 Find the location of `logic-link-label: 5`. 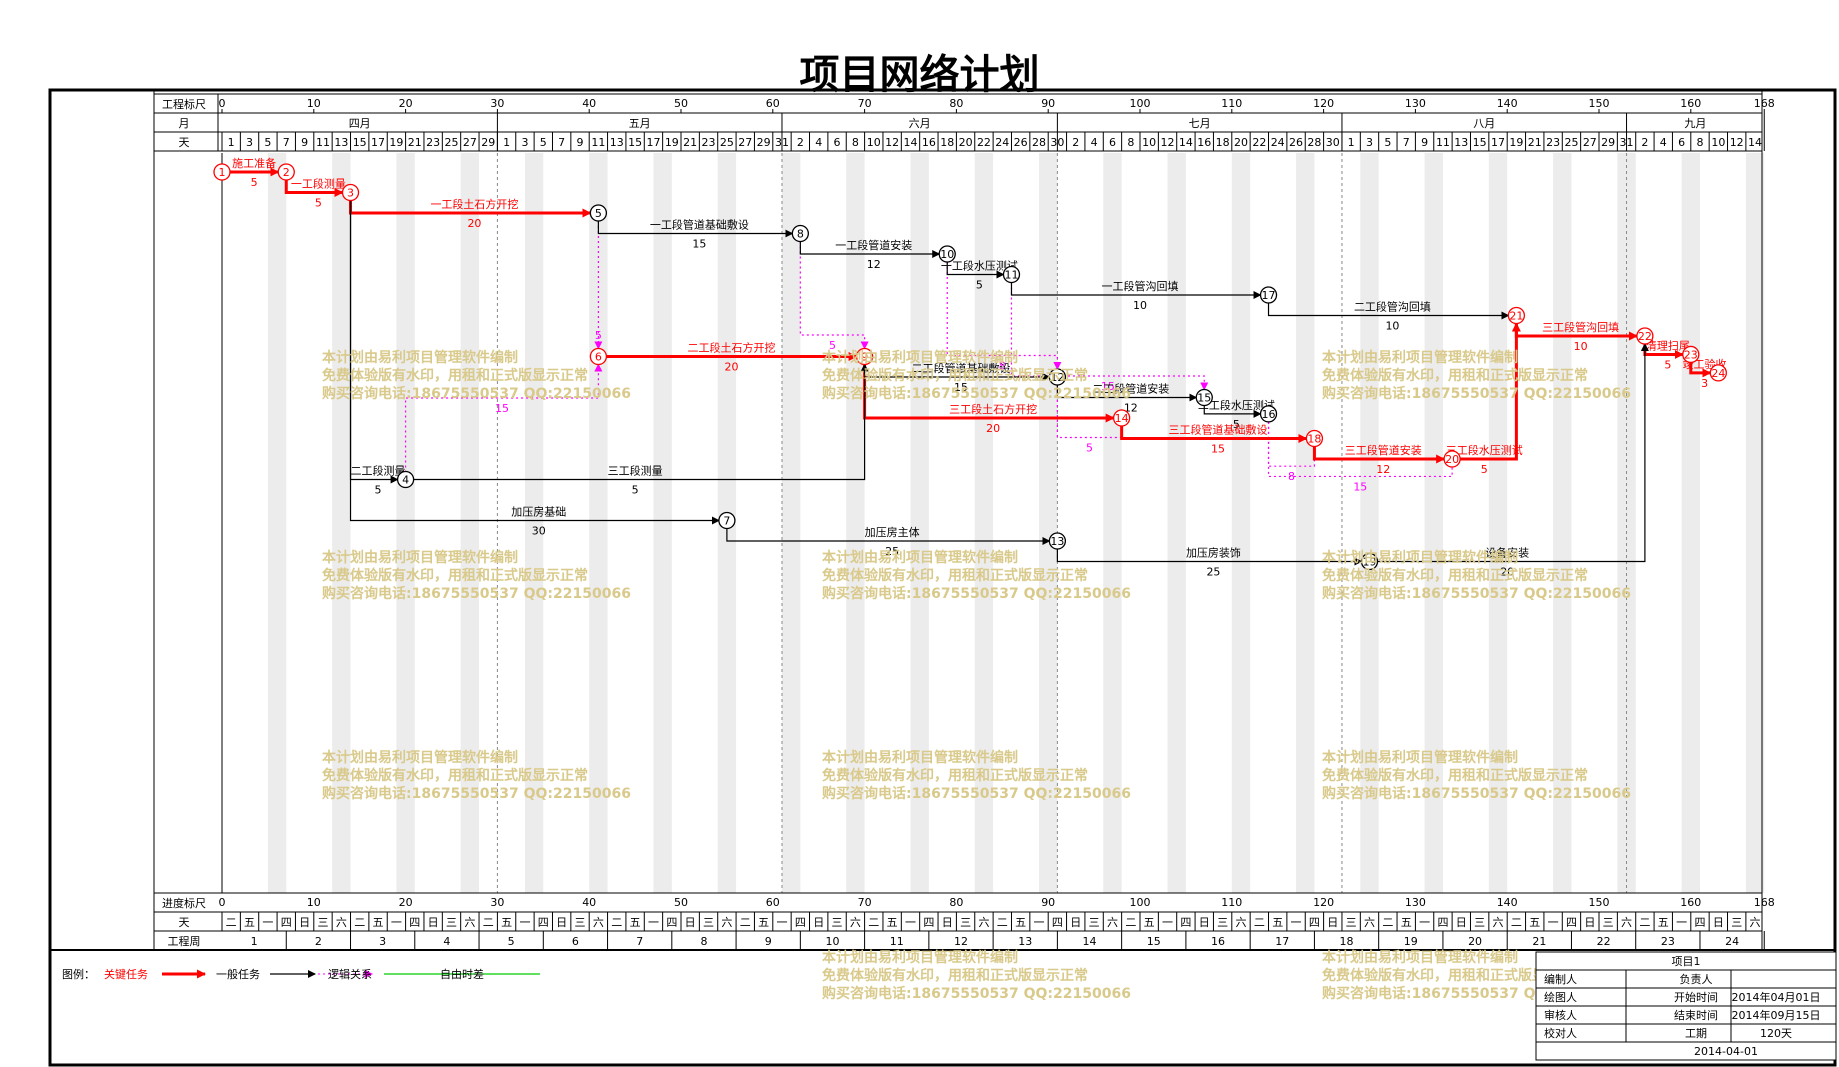

logic-link-label: 5 is located at coordinates (832, 345).